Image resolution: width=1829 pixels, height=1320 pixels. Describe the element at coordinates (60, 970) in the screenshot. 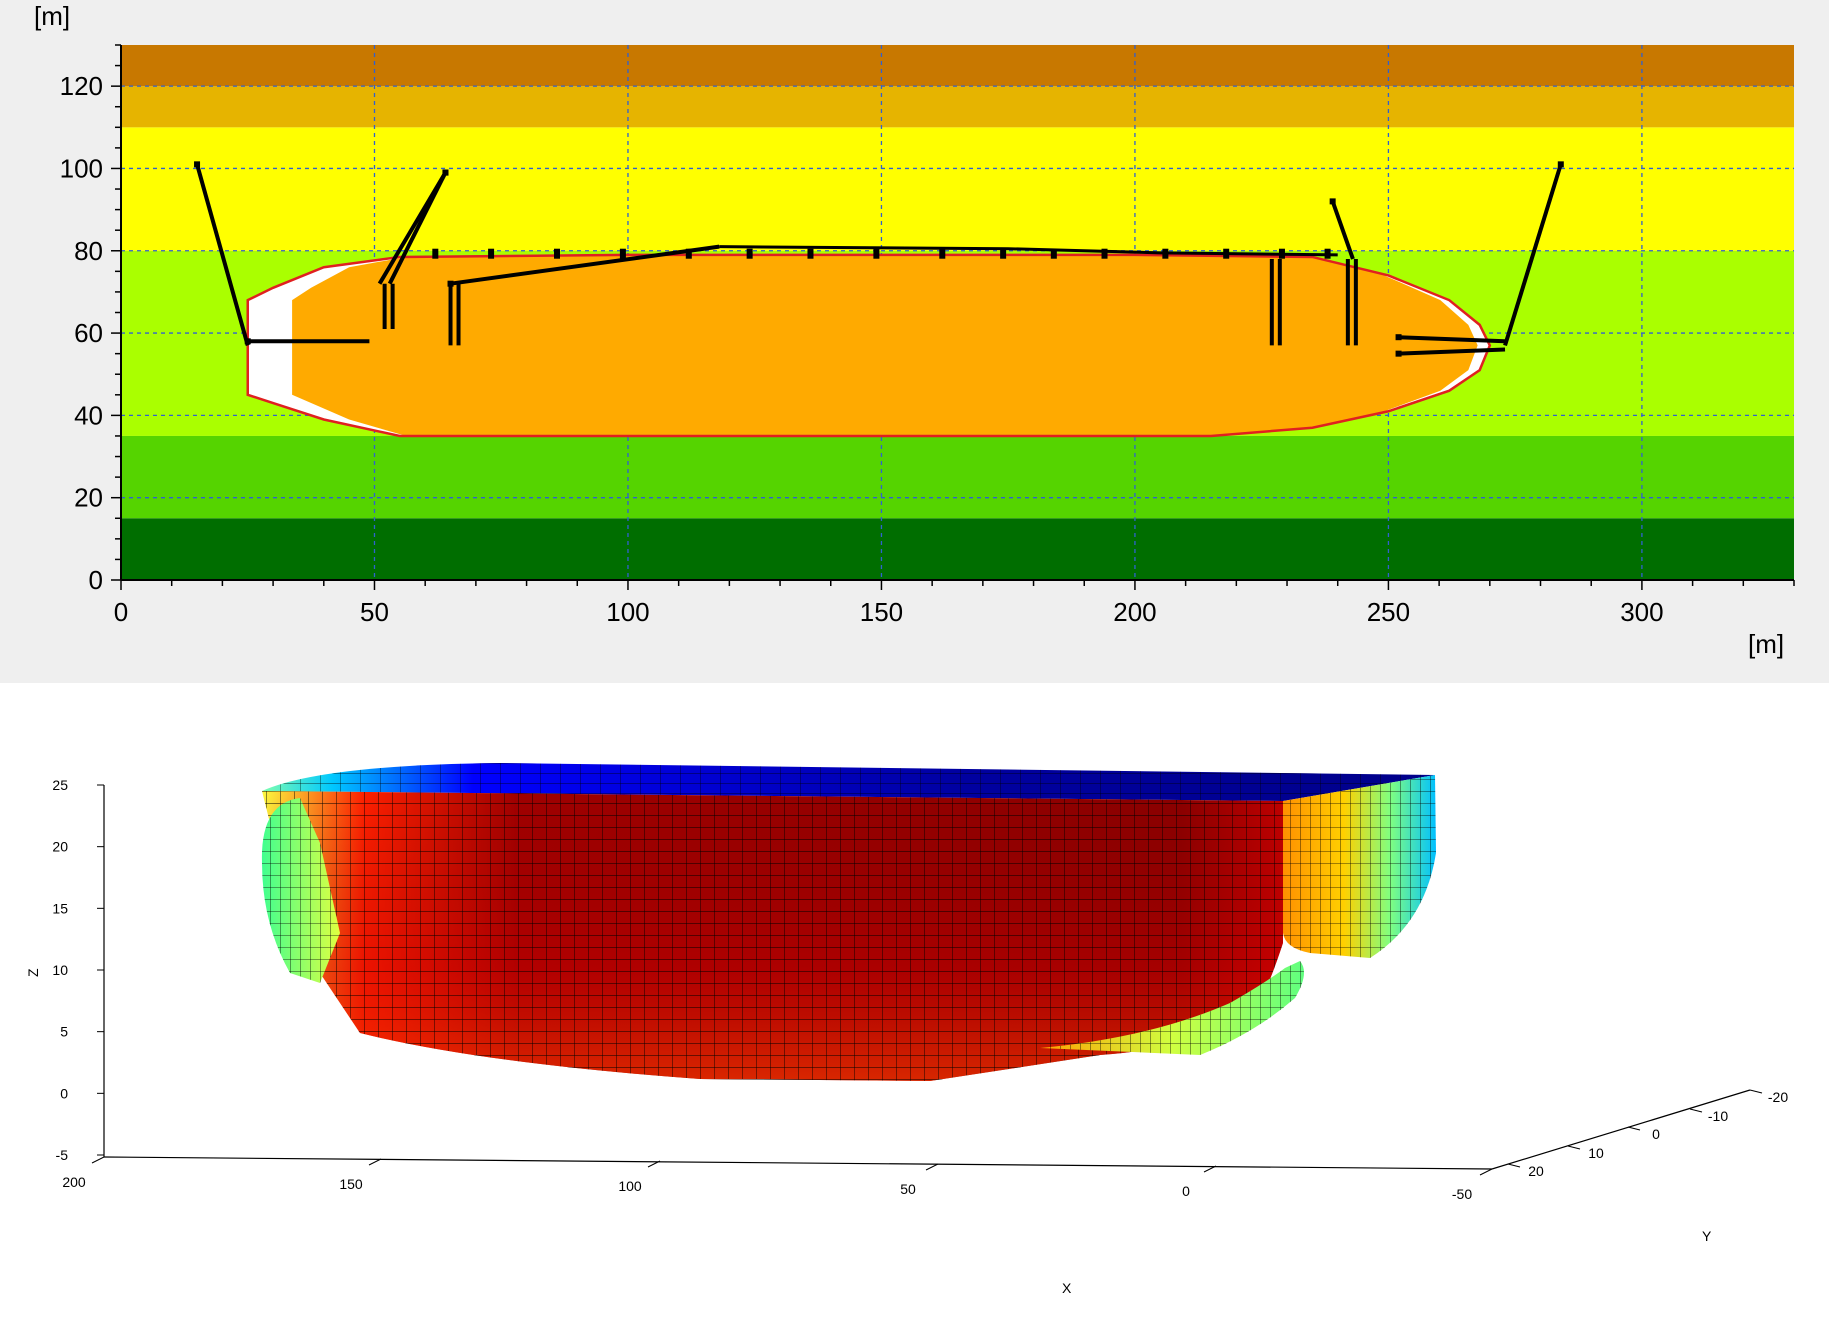

I see `z-tick-label: 10` at that location.